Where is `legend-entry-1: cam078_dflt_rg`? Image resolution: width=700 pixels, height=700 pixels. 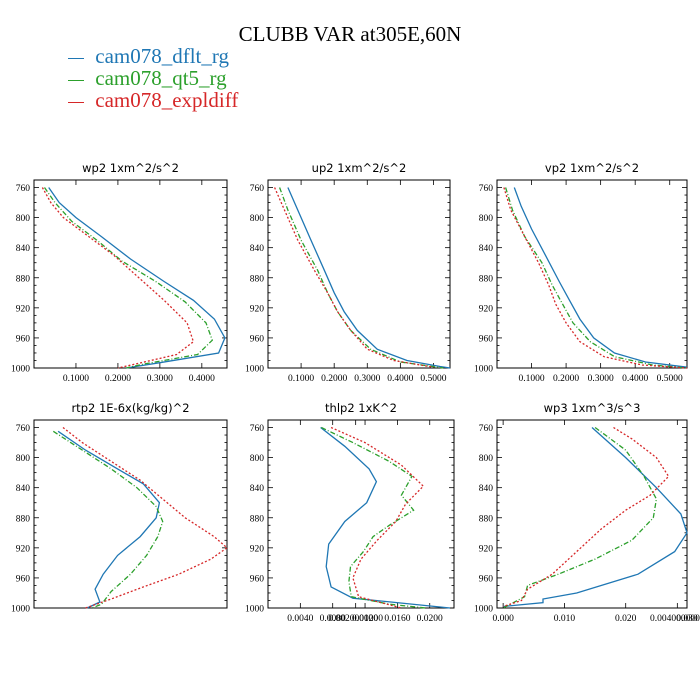
legend-entry-1: cam078_dflt_rg is located at coordinates (148, 56).